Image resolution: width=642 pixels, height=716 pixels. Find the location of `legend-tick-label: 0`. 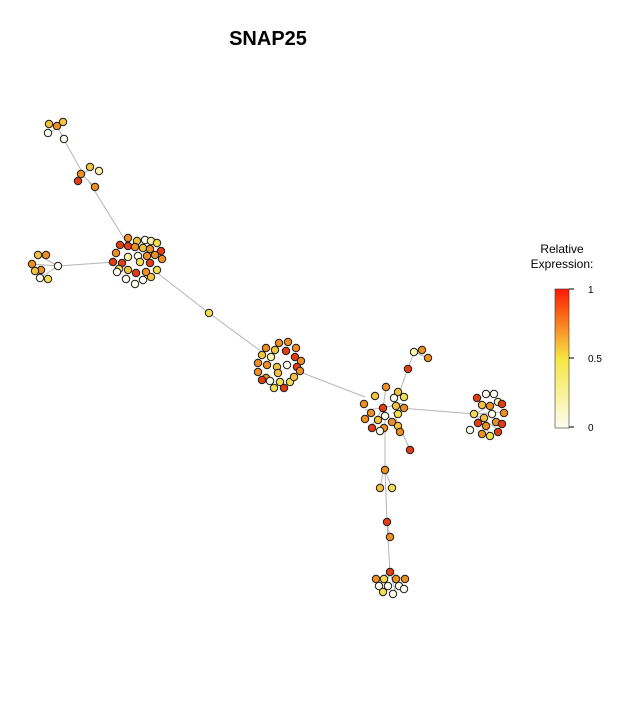

legend-tick-label: 0 is located at coordinates (591, 428).